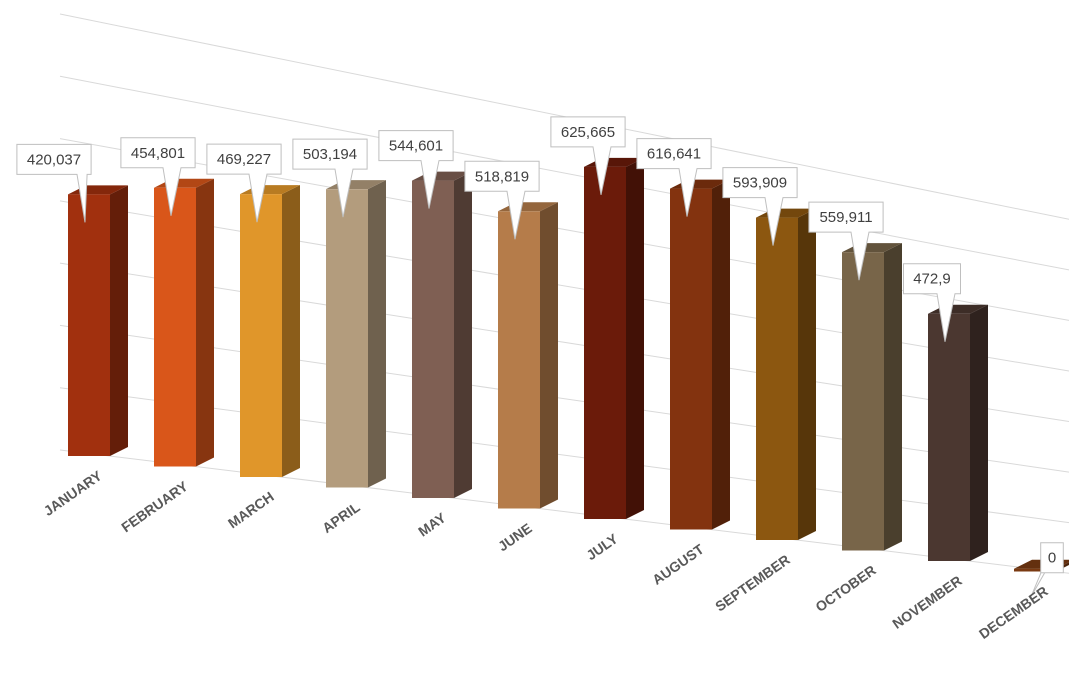 The height and width of the screenshot is (674, 1069). I want to click on bar-june, so click(528, 355).